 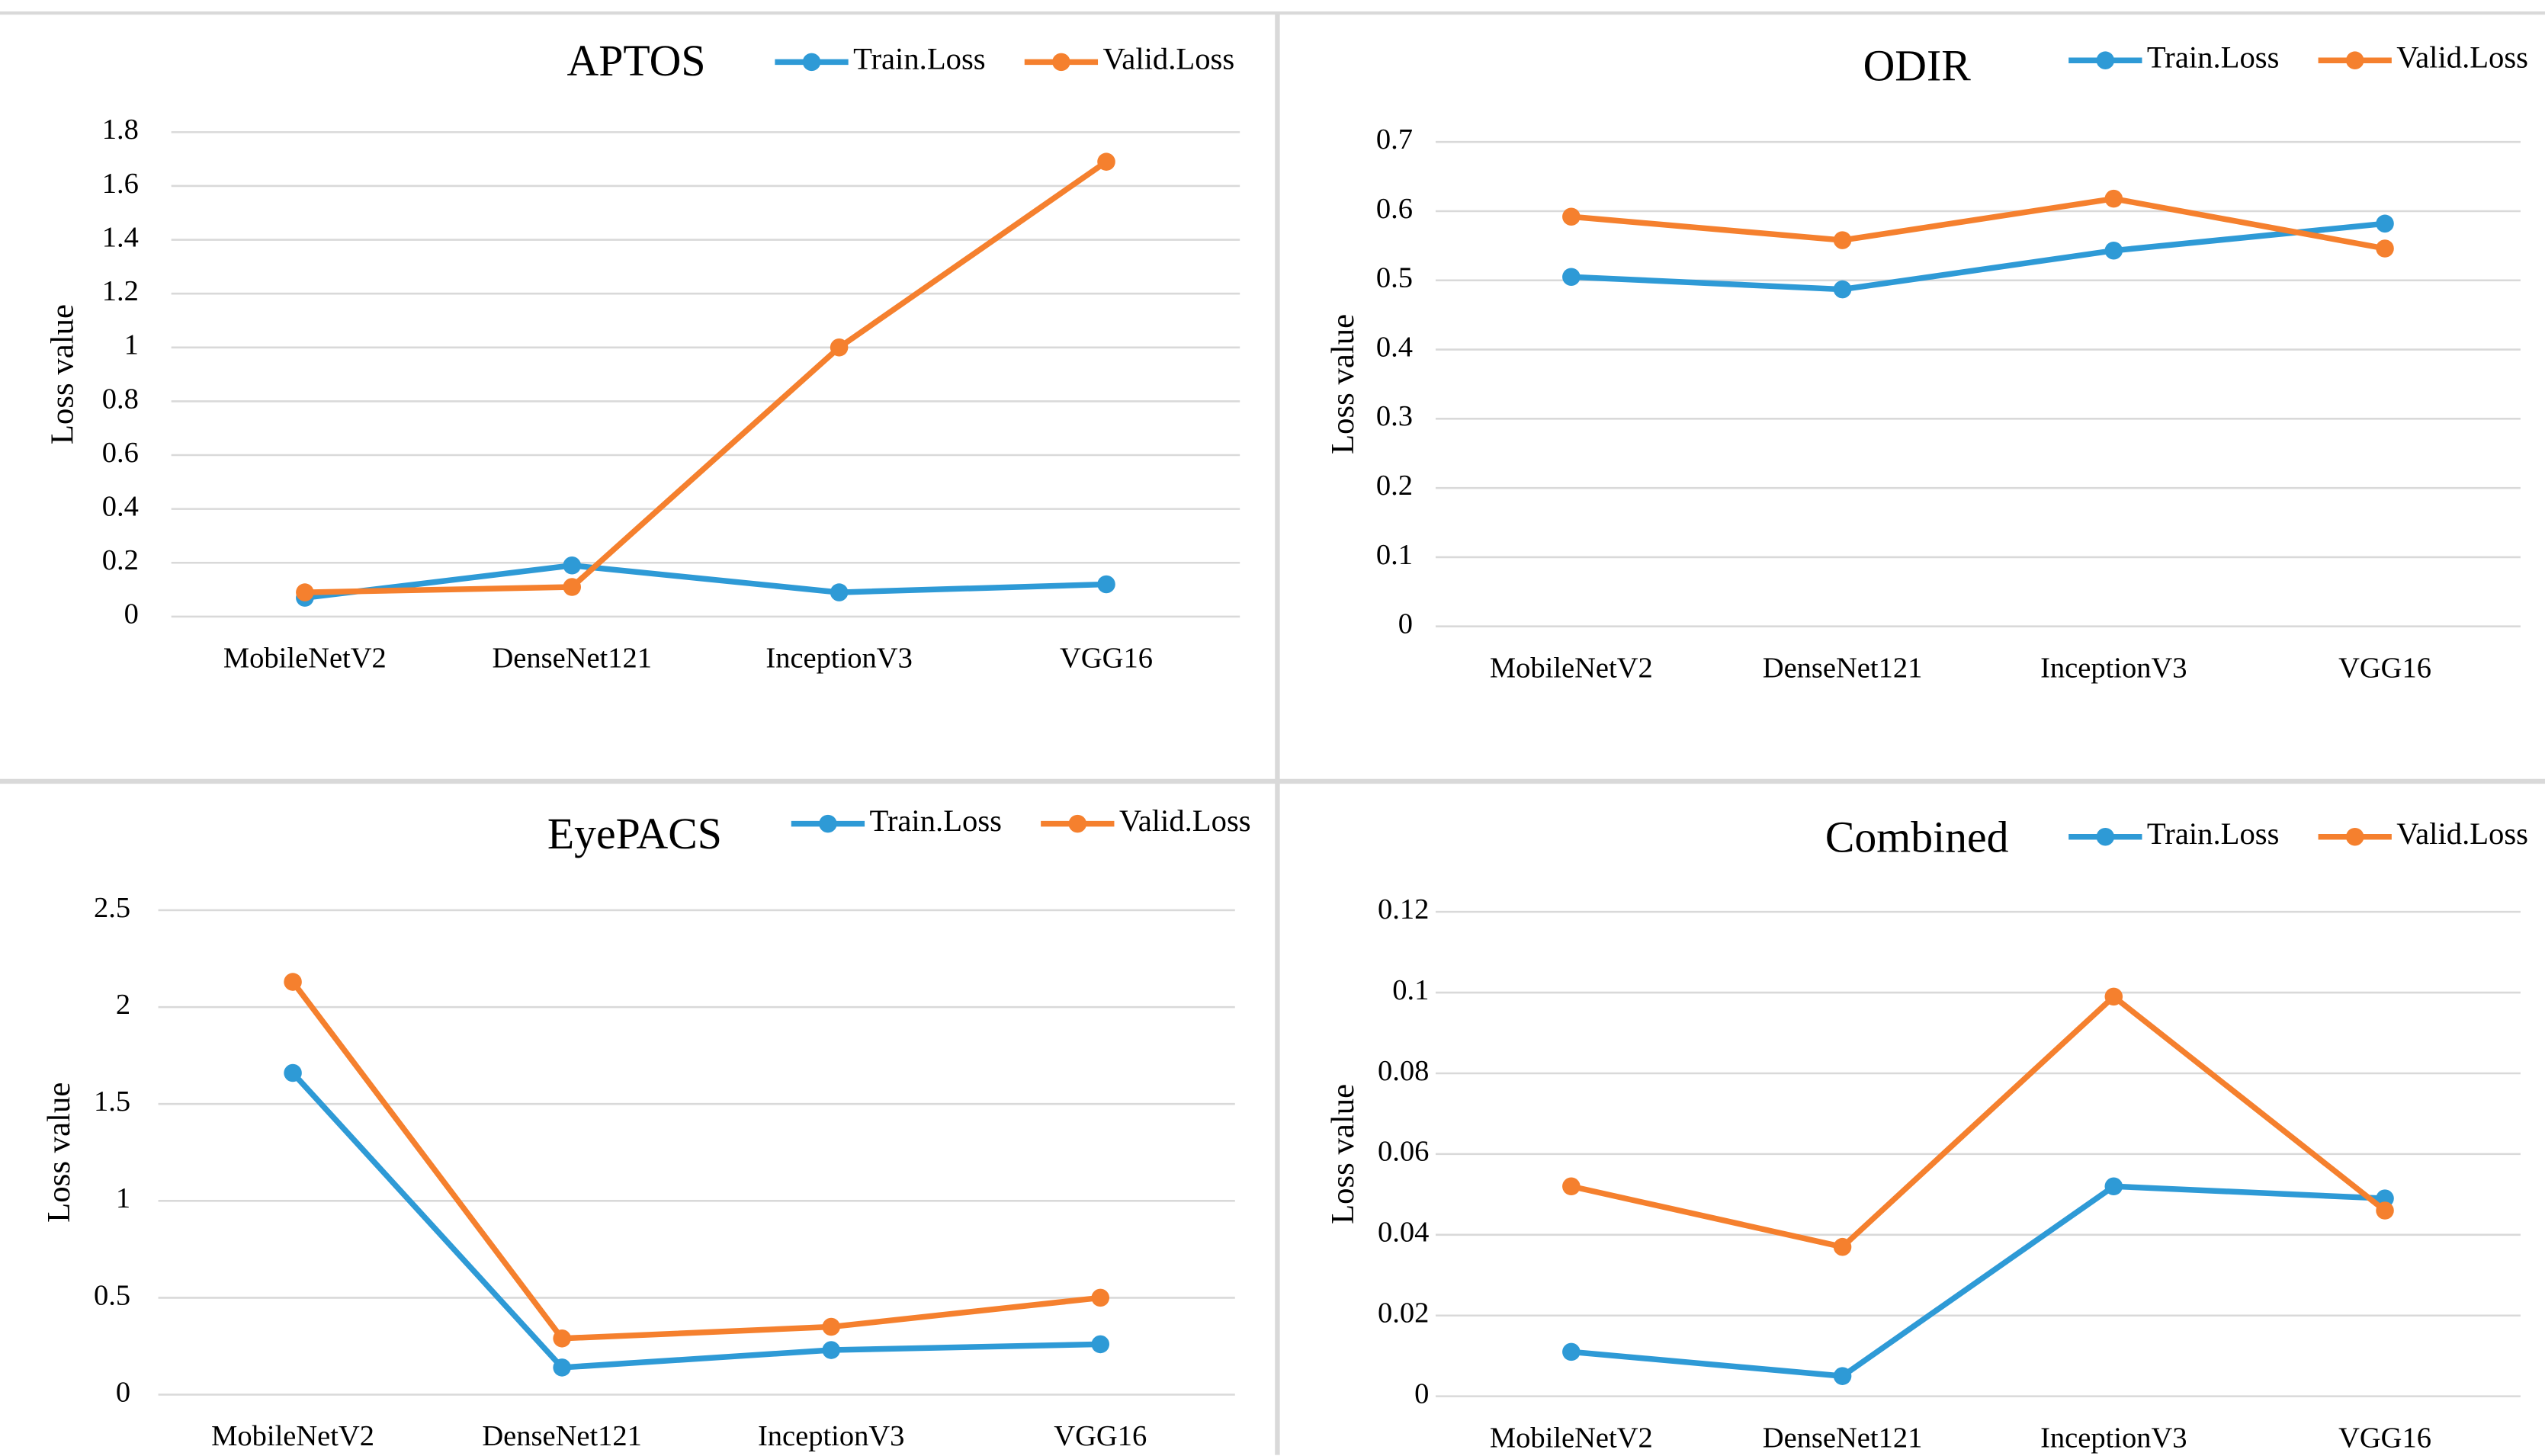 I want to click on y-tick-label: 0.08, so click(x=1403, y=1071).